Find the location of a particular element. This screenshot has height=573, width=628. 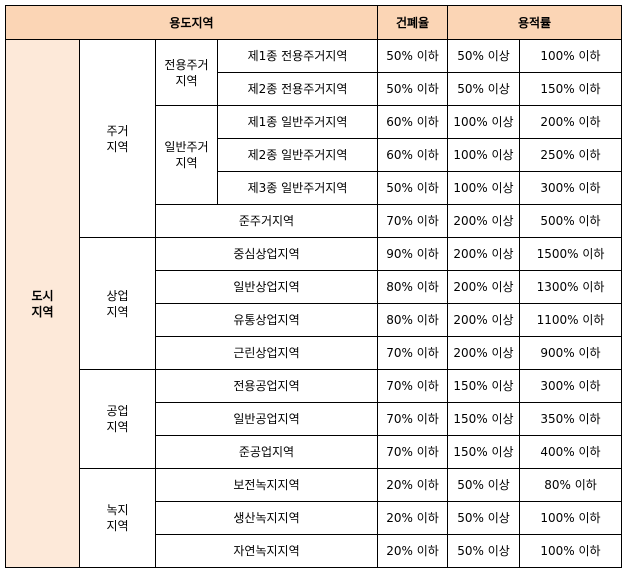

table-row: 자연녹지지역 20% 이하 50% 이상 100% 이하 is located at coordinates (314, 551).